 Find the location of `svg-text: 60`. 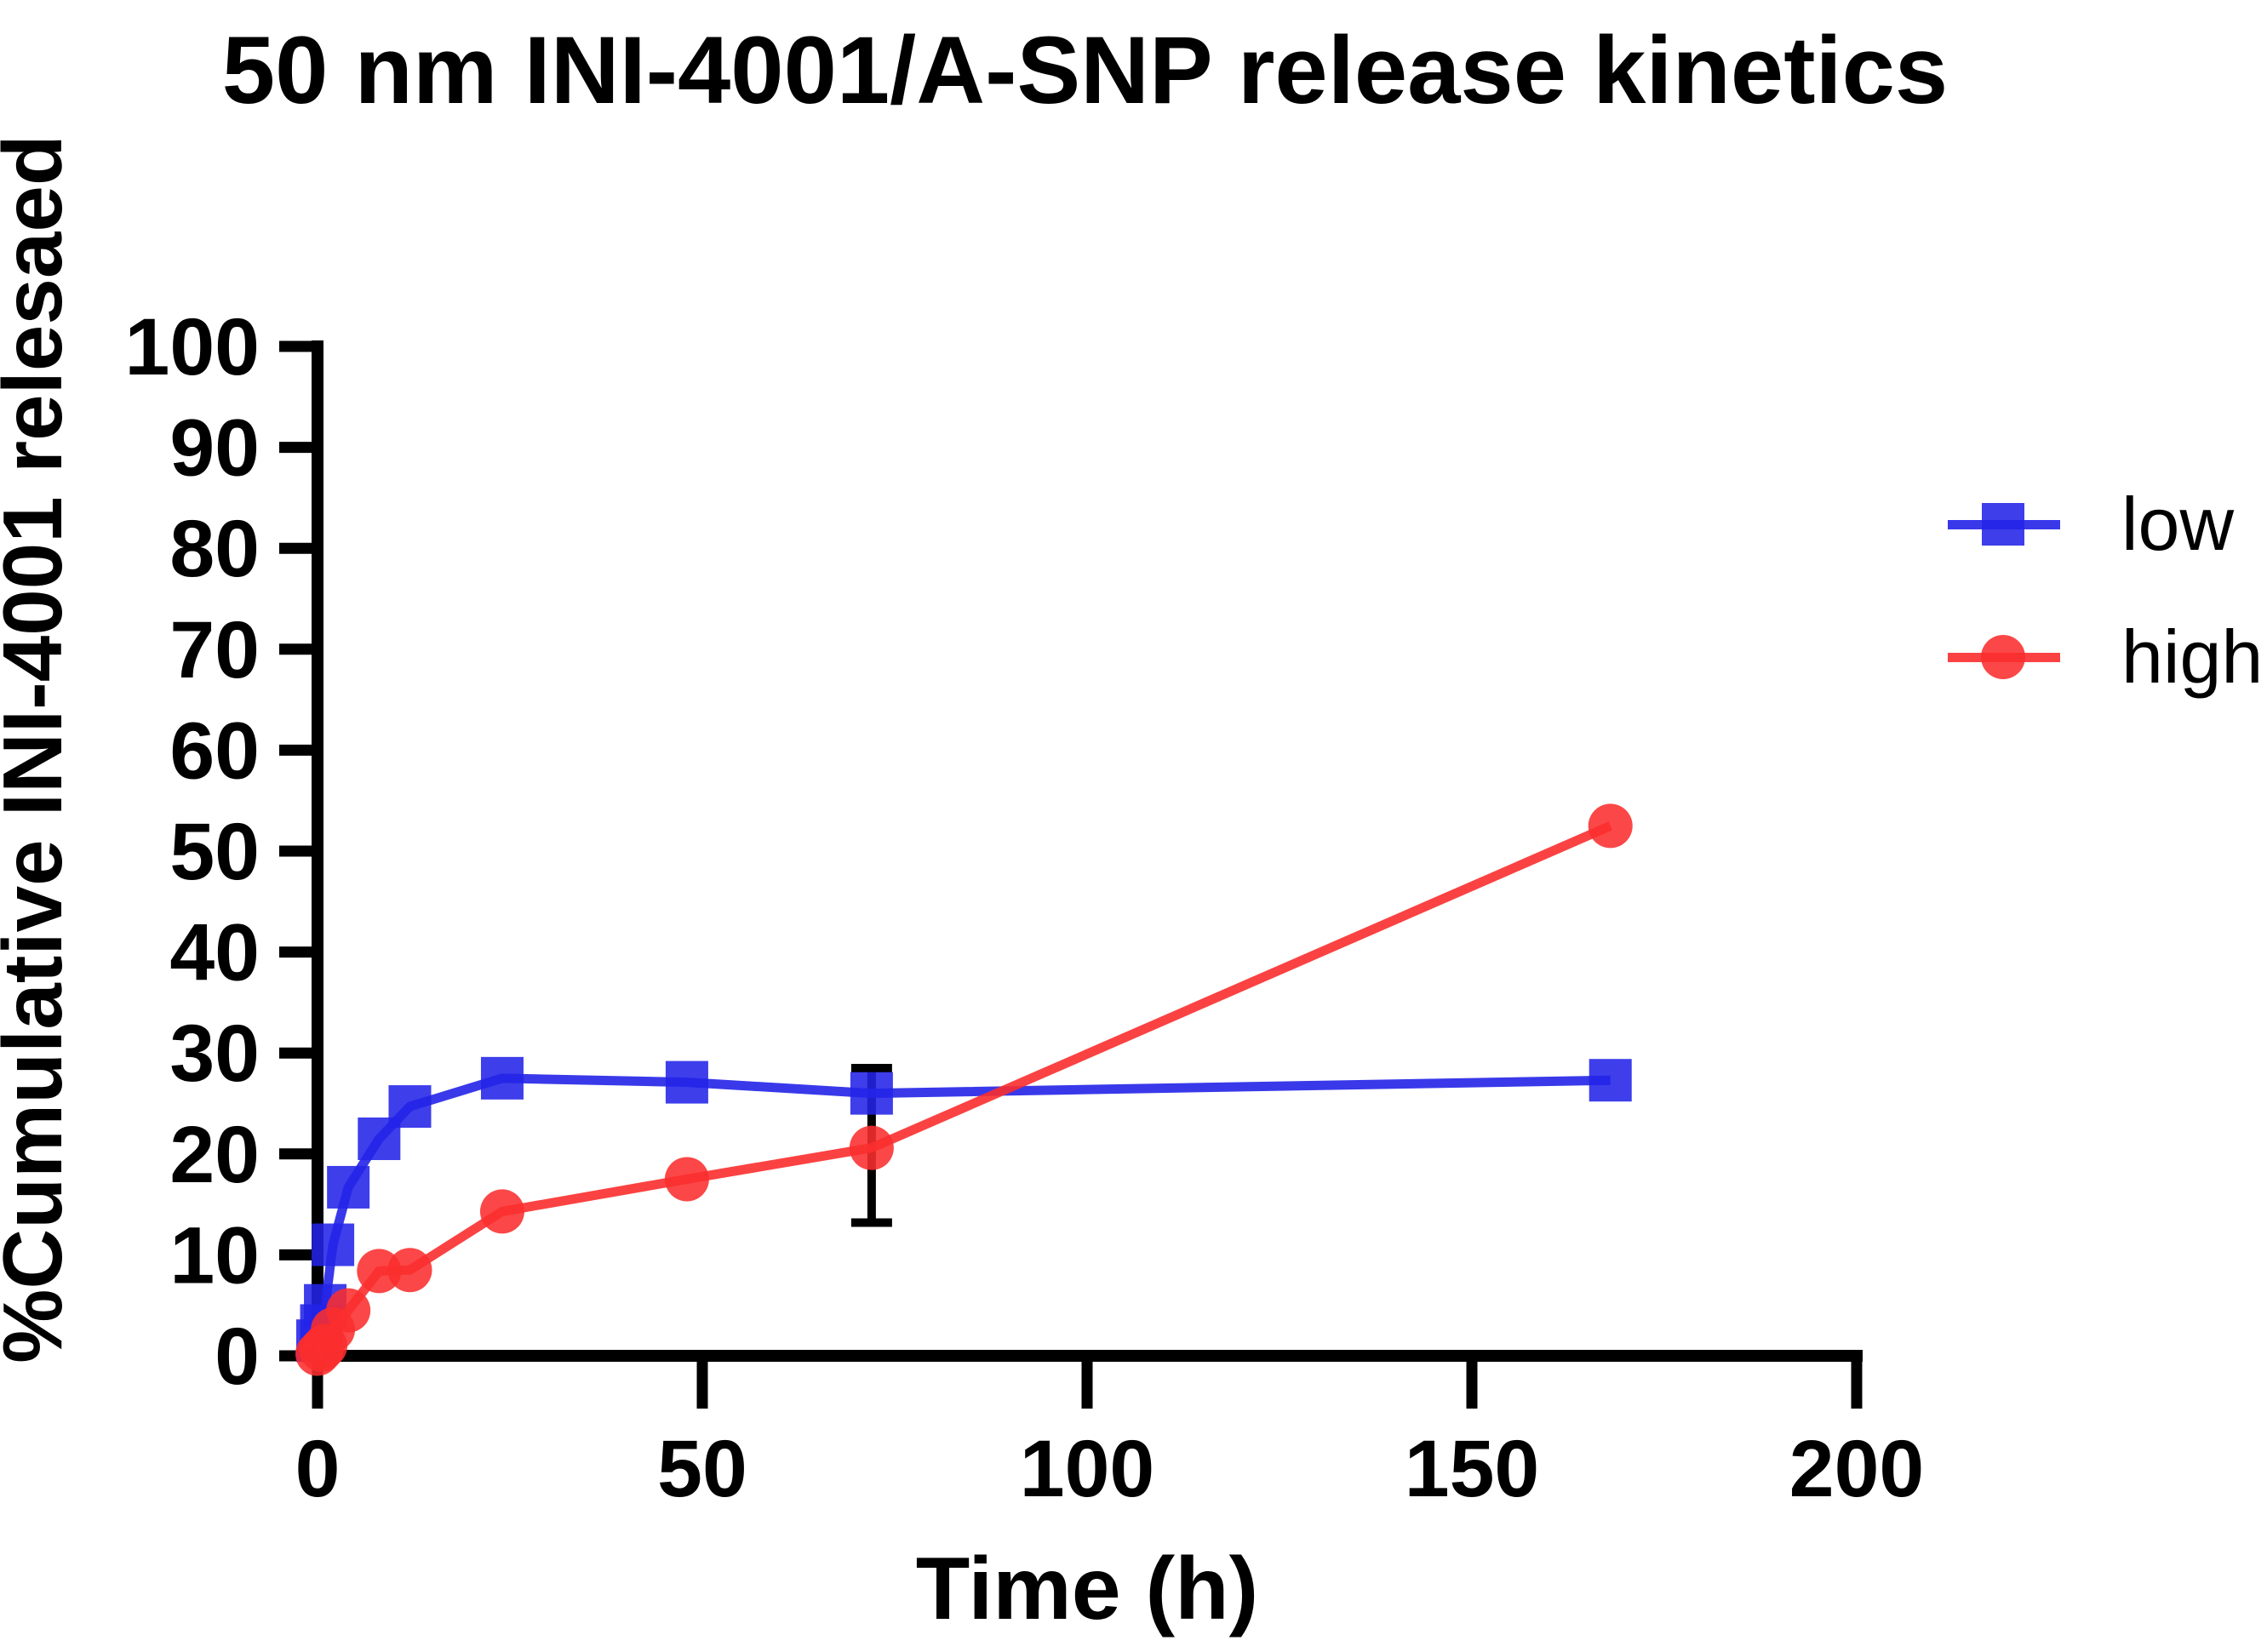

svg-text: 60 is located at coordinates (214, 751).